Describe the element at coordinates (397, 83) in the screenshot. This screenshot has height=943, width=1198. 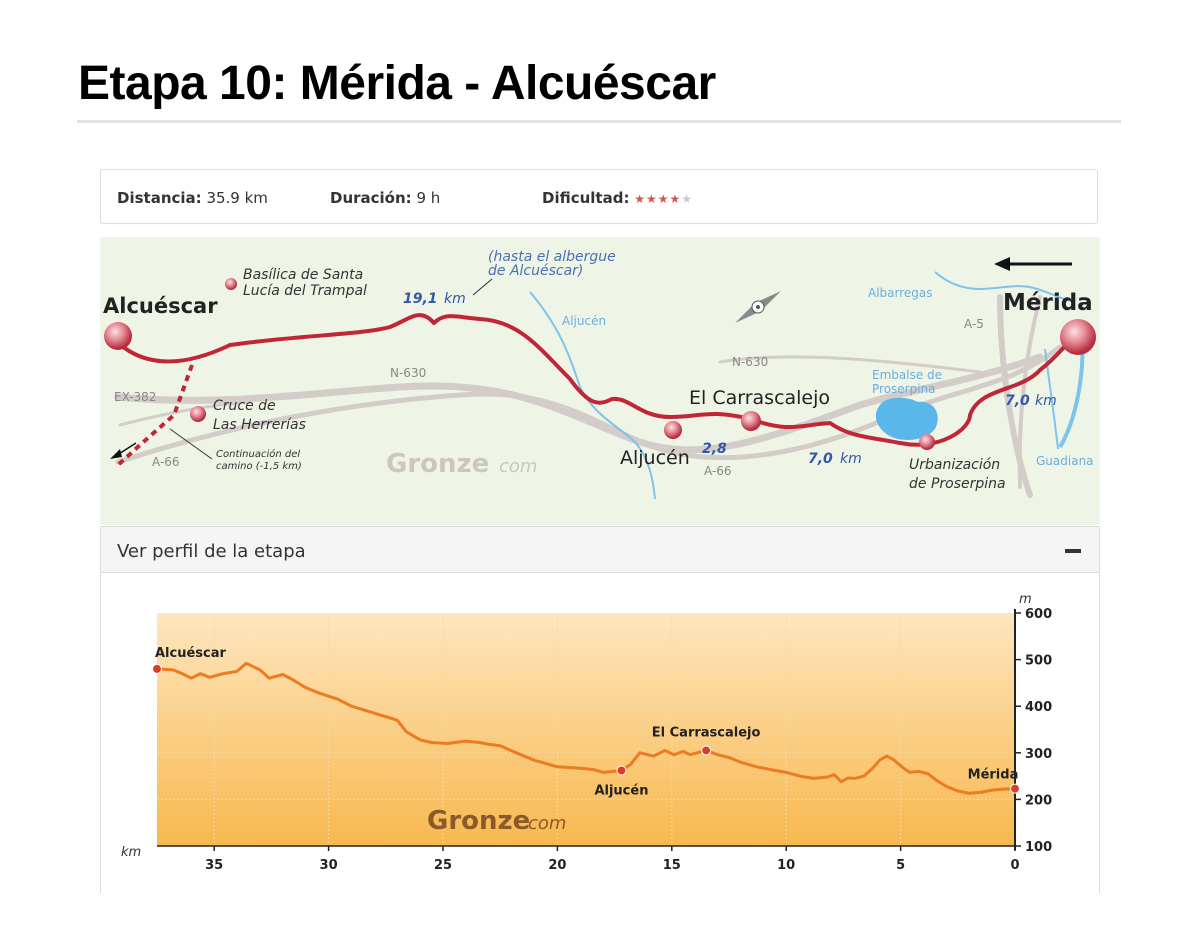
I see `page-title: Etapa 10: Mérida - Alcuéscar` at that location.